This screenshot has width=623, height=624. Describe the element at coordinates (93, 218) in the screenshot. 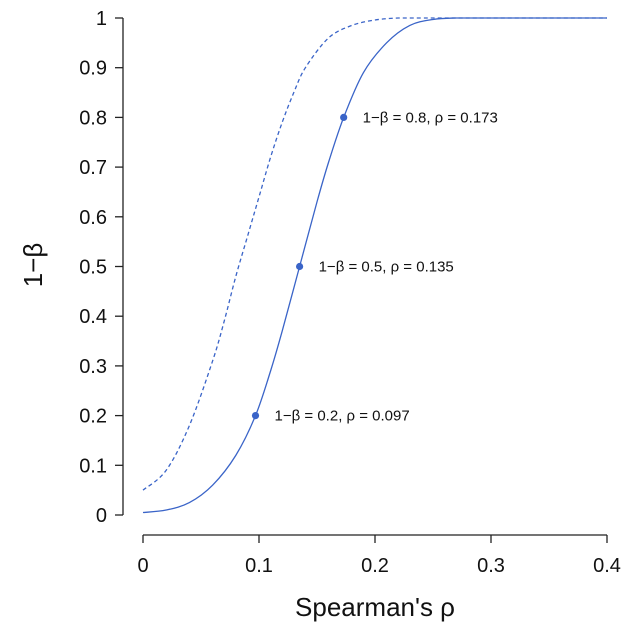

I see `y-tick-label: 0.6` at that location.